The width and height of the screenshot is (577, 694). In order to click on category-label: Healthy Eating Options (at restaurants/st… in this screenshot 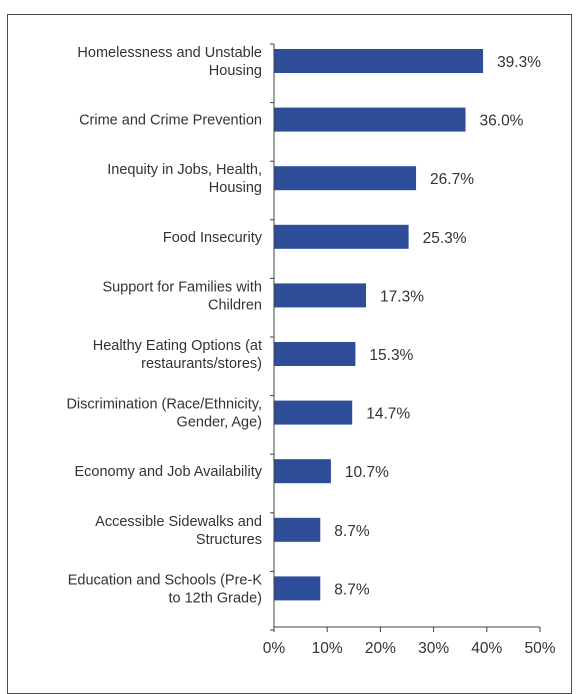, I will do `click(177, 355)`.